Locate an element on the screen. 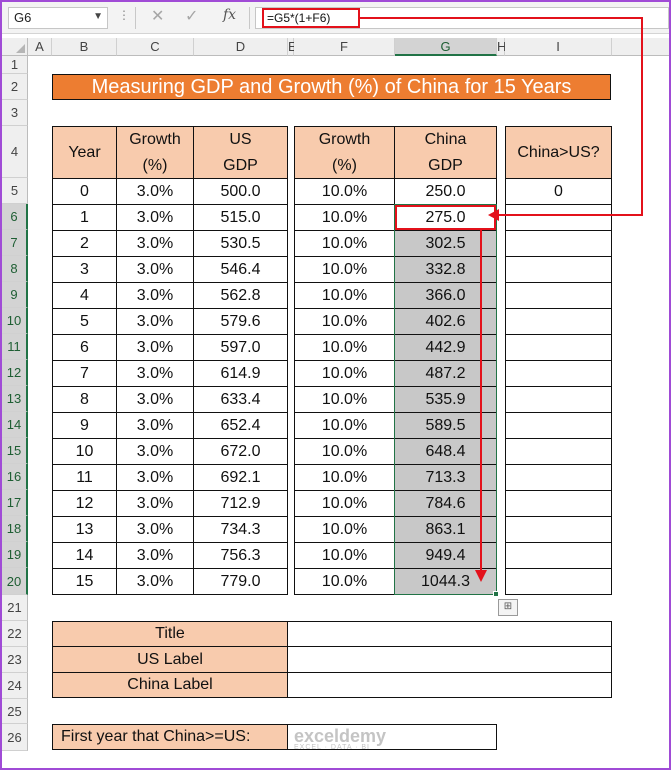 The width and height of the screenshot is (671, 770). column-header-b: B is located at coordinates (84, 47).